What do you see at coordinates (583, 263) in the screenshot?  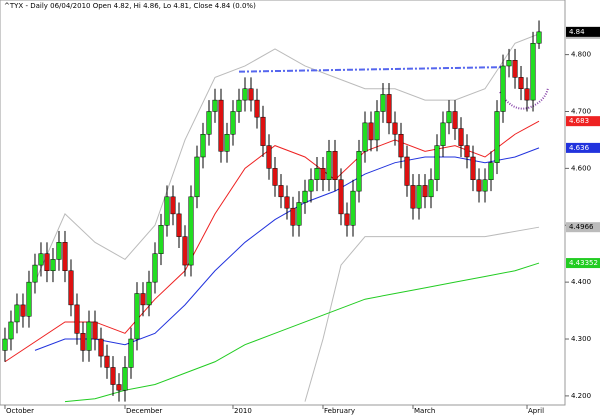 I see `value-label: 4.43352` at bounding box center [583, 263].